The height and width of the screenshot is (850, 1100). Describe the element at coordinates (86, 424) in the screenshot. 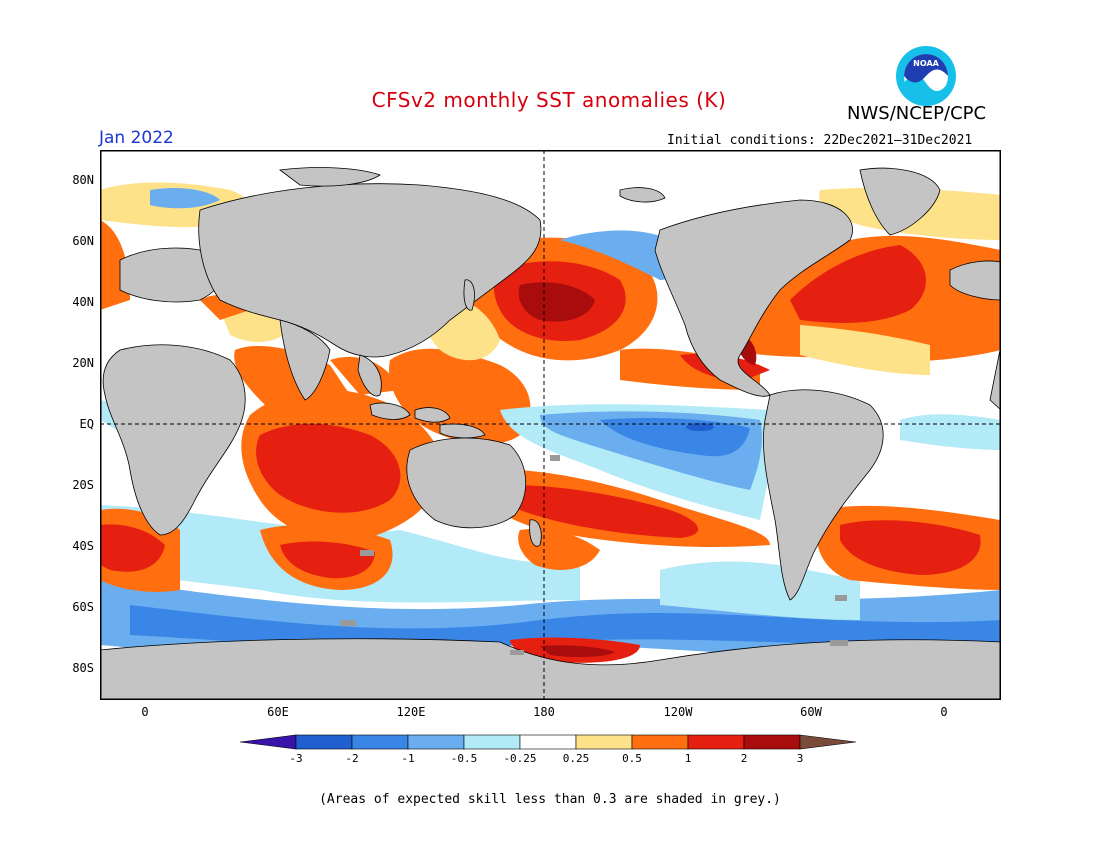

I see `lat-label: EQ` at that location.